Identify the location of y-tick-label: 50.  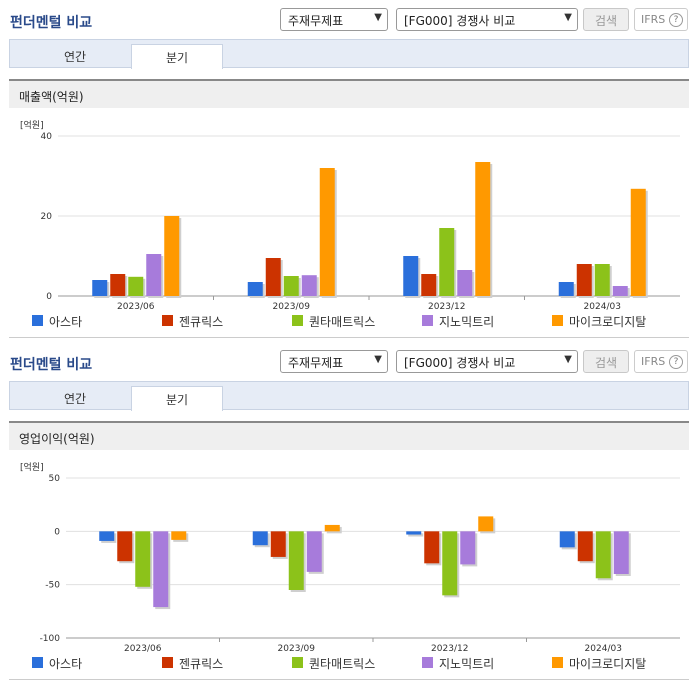
(55, 479).